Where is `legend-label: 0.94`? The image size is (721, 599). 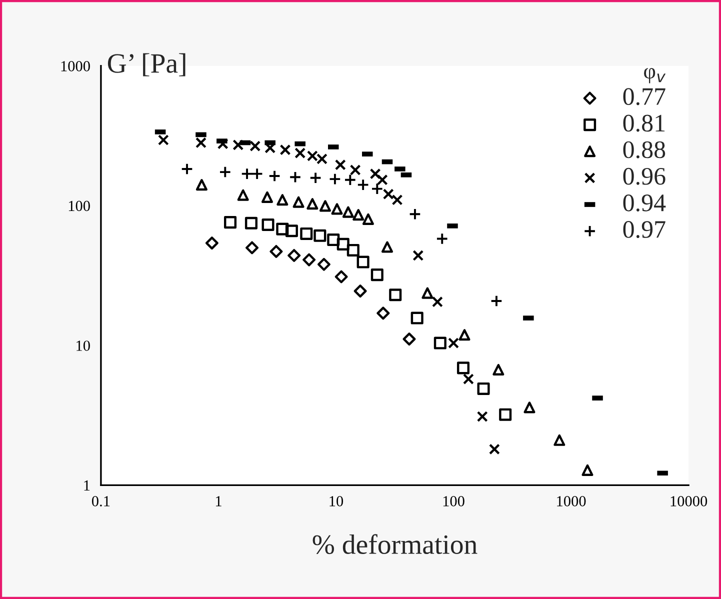
legend-label: 0.94 is located at coordinates (644, 203).